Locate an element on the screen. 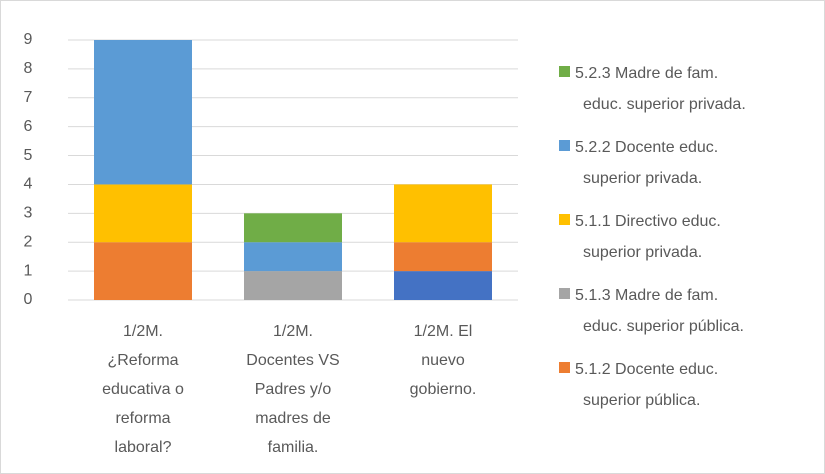 This screenshot has height=474, width=825. text-line: gobierno. is located at coordinates (443, 389).